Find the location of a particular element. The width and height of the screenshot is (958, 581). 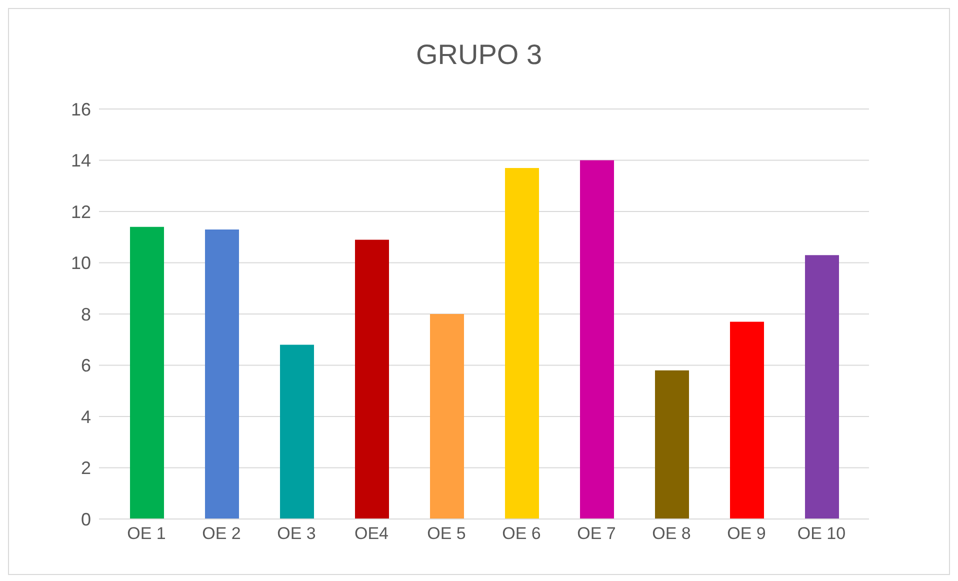

chart-title: GRUPO 3 is located at coordinates (479, 55).